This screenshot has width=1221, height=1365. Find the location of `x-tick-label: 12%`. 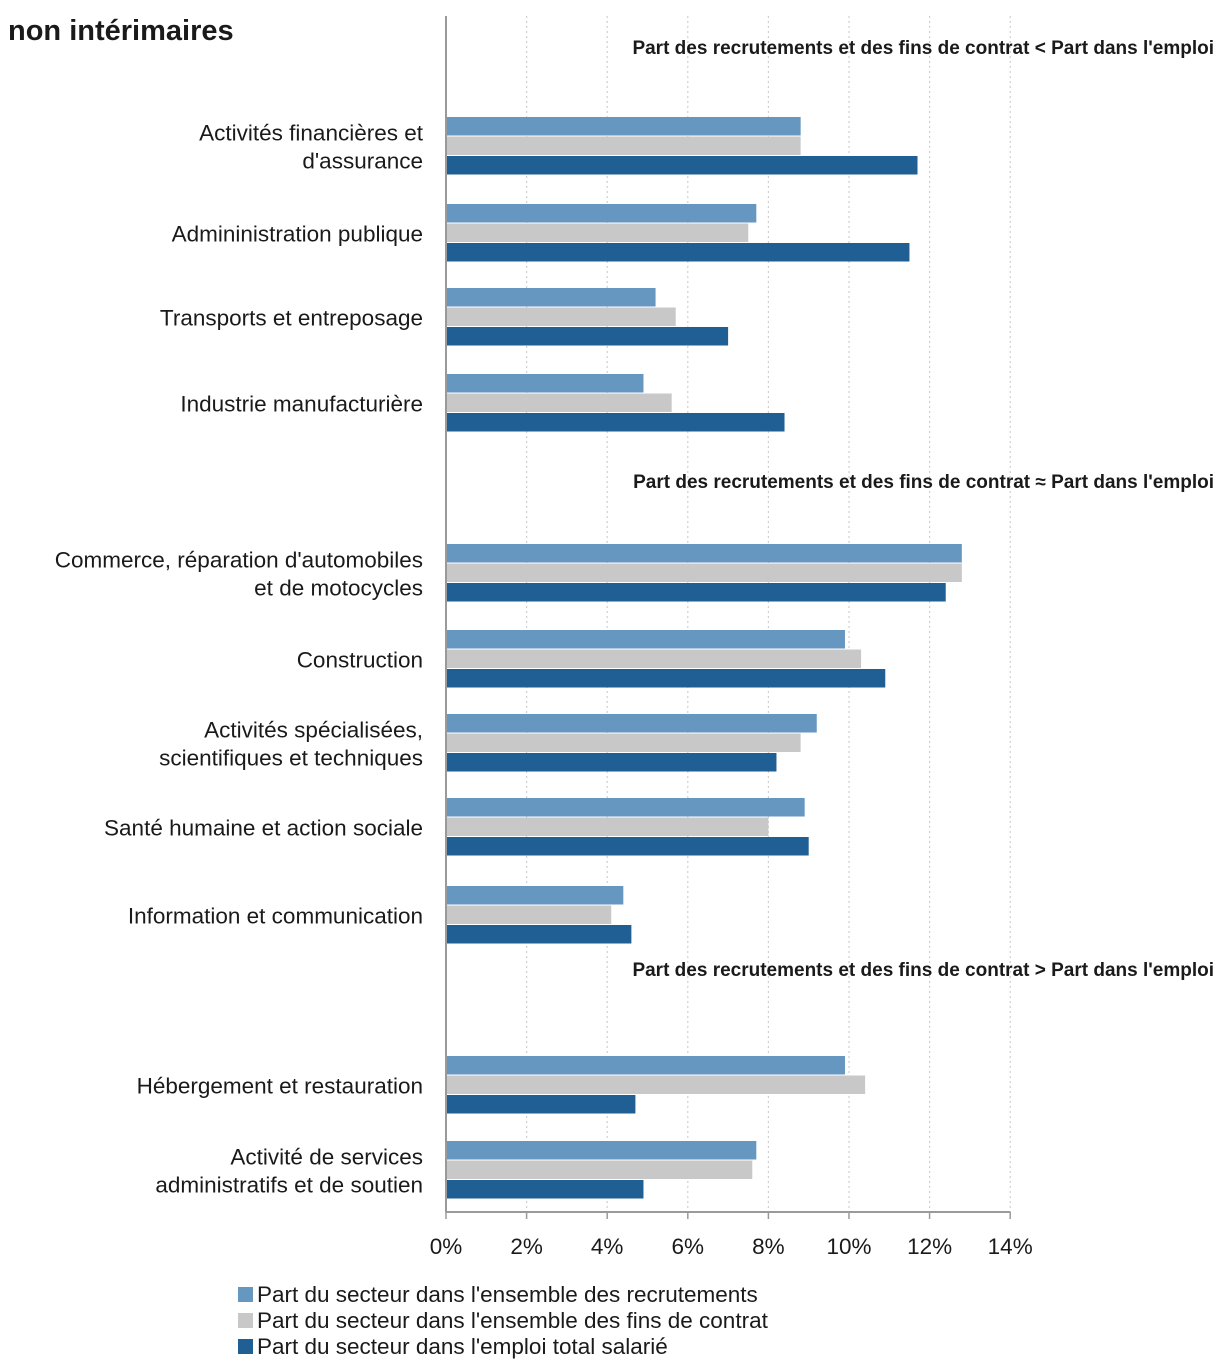

x-tick-label: 12% is located at coordinates (929, 1246).